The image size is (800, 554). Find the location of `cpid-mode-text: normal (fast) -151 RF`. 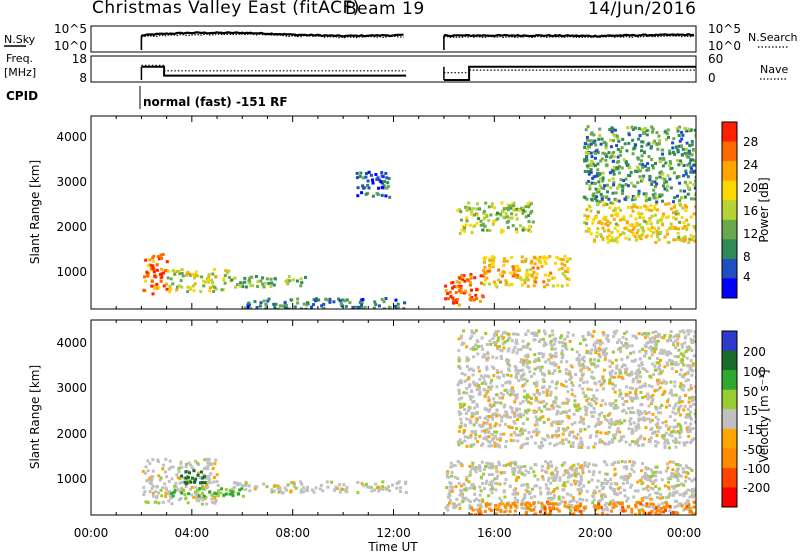

cpid-mode-text: normal (fast) -151 RF is located at coordinates (215, 102).